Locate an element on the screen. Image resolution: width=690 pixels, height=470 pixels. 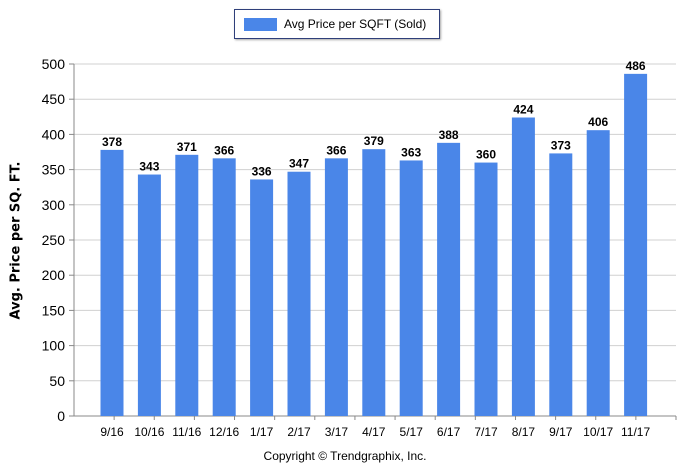
y-tick-label: 200 is located at coordinates (54, 275).